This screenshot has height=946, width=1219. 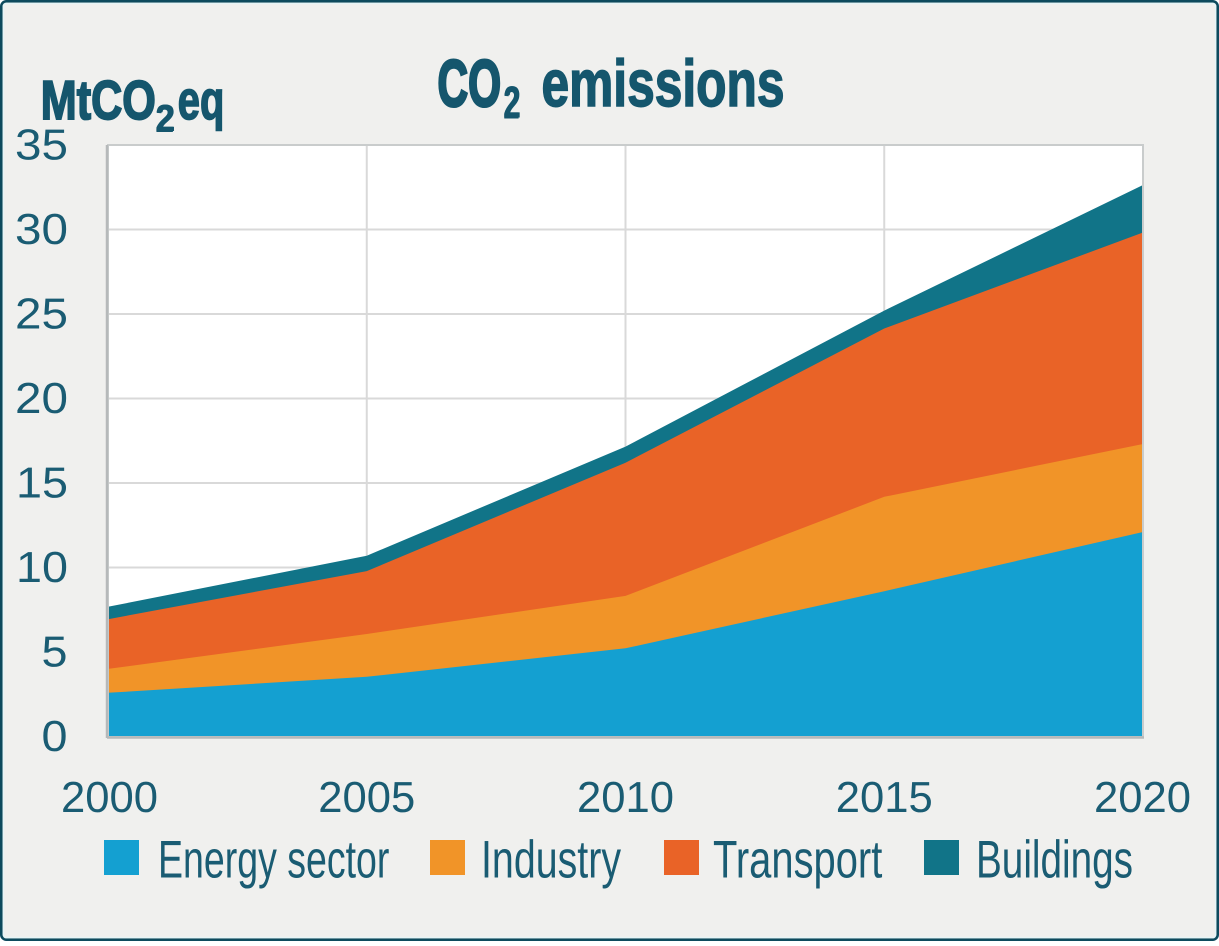 I want to click on svg-text: Industry, so click(x=551, y=860).